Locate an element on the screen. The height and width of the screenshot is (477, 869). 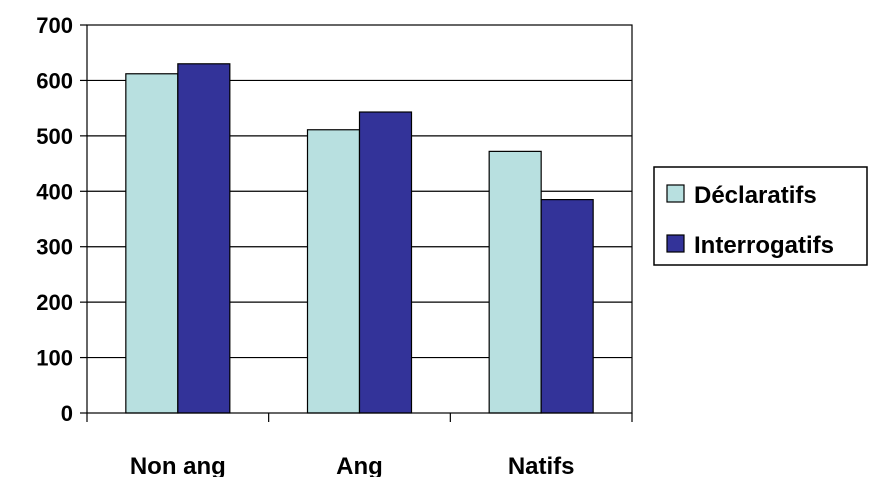
legend-swatch-declaratifs is located at coordinates (675, 193).